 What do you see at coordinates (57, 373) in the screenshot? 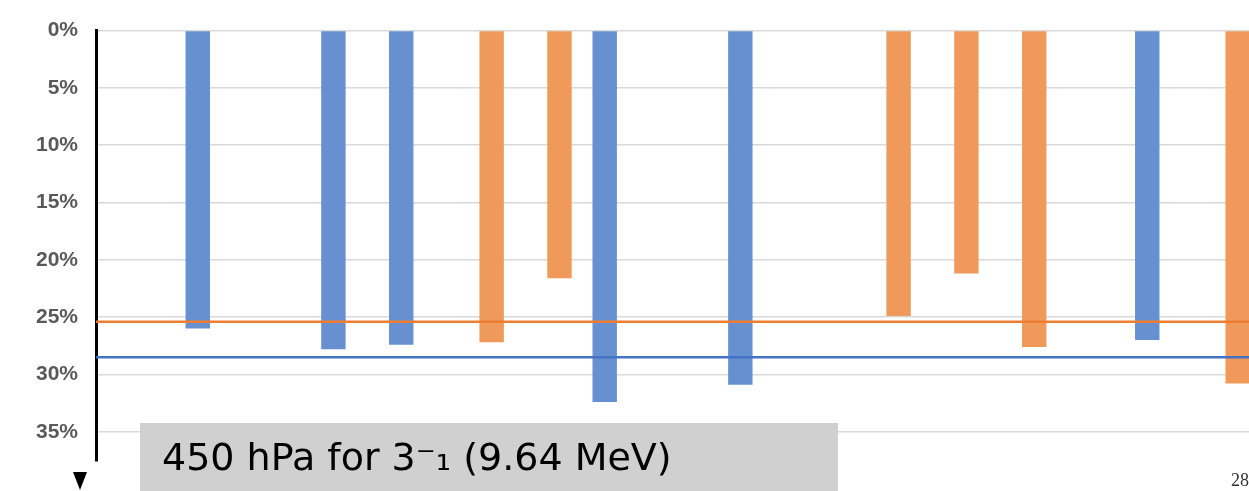
I see `y-tick-label: 30%` at bounding box center [57, 373].